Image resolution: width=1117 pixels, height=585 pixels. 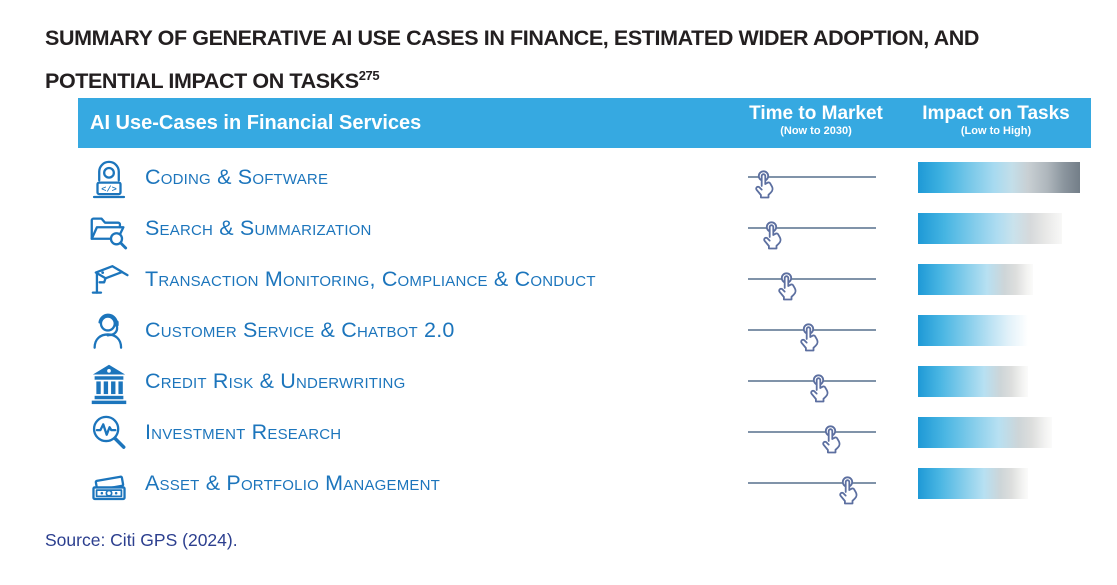 I want to click on column-header-time-to-market: Time to Market (Now to 2030), so click(x=816, y=120).